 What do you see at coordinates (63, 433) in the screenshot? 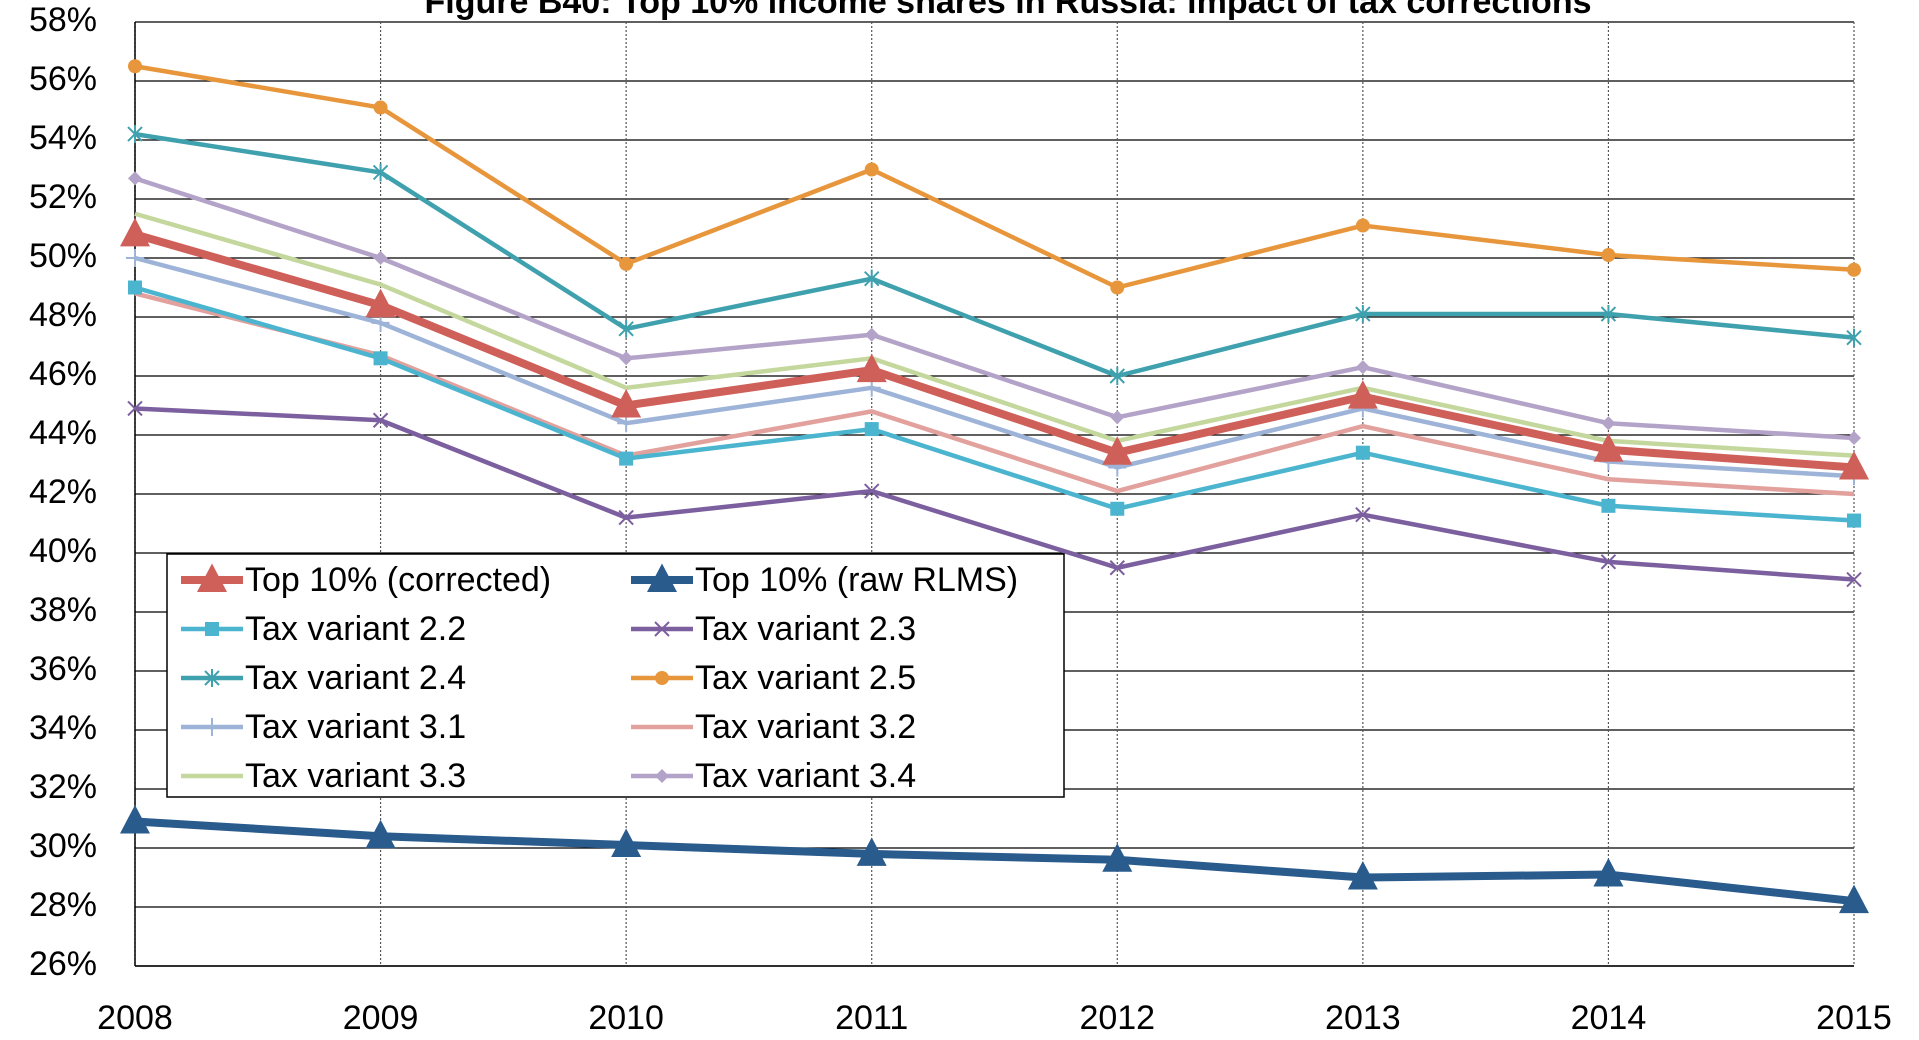
I see `y-tick-label: 44%` at bounding box center [63, 433].